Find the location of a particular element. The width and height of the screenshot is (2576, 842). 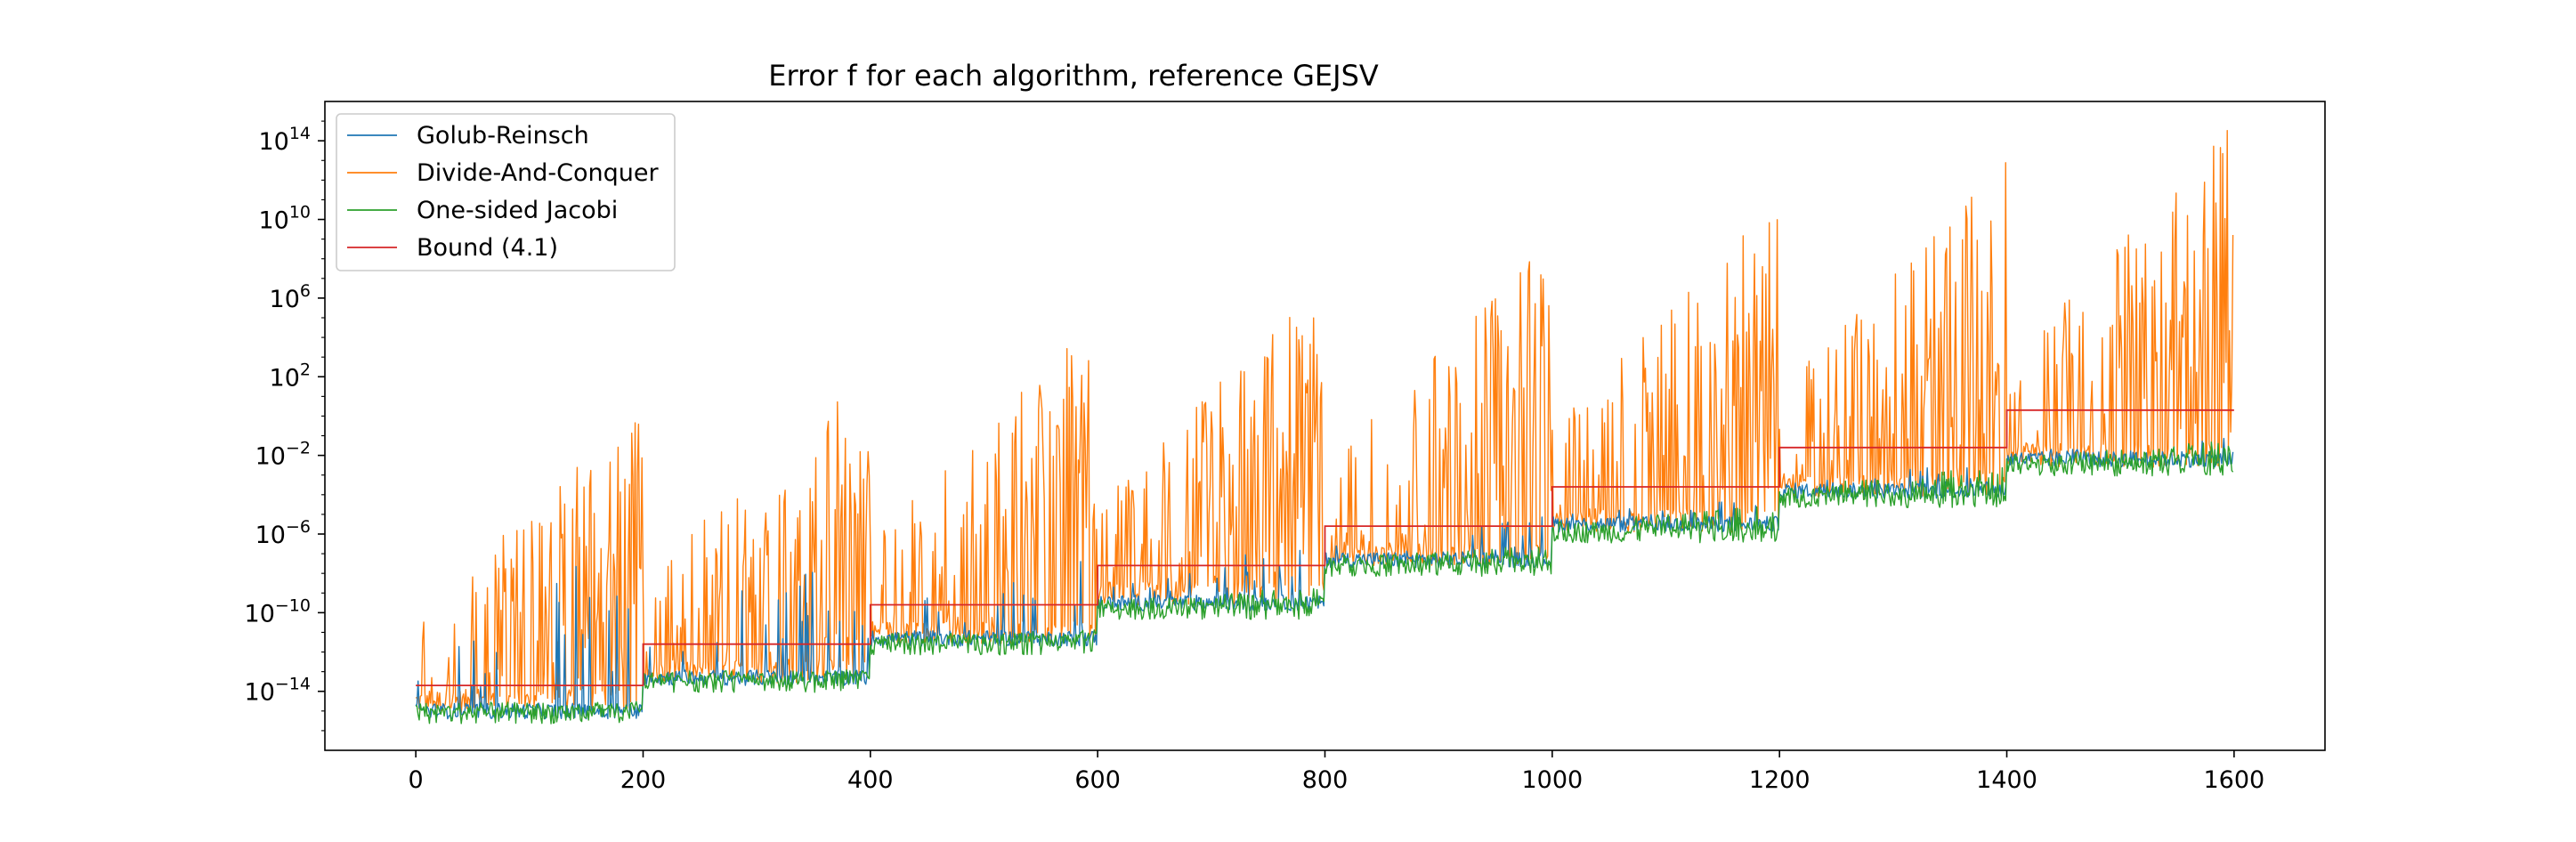

x-tick-label: 1600 is located at coordinates (2234, 780).